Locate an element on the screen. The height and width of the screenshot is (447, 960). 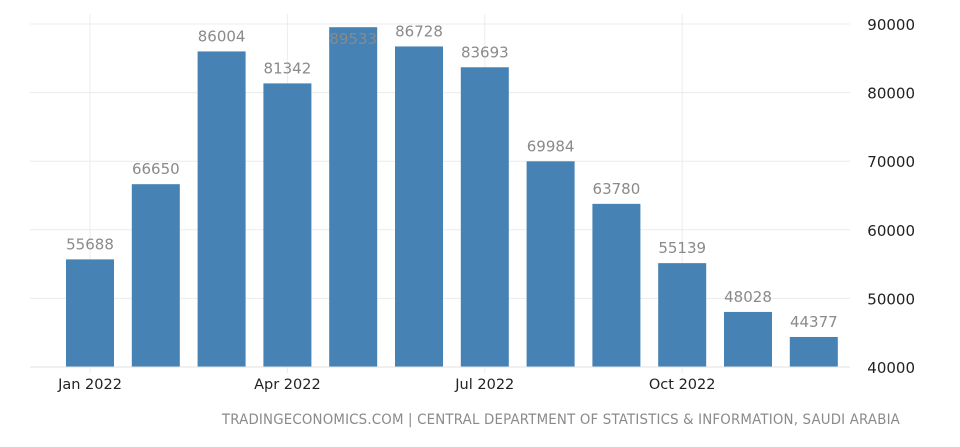
data-label: 48028 is located at coordinates (748, 297).